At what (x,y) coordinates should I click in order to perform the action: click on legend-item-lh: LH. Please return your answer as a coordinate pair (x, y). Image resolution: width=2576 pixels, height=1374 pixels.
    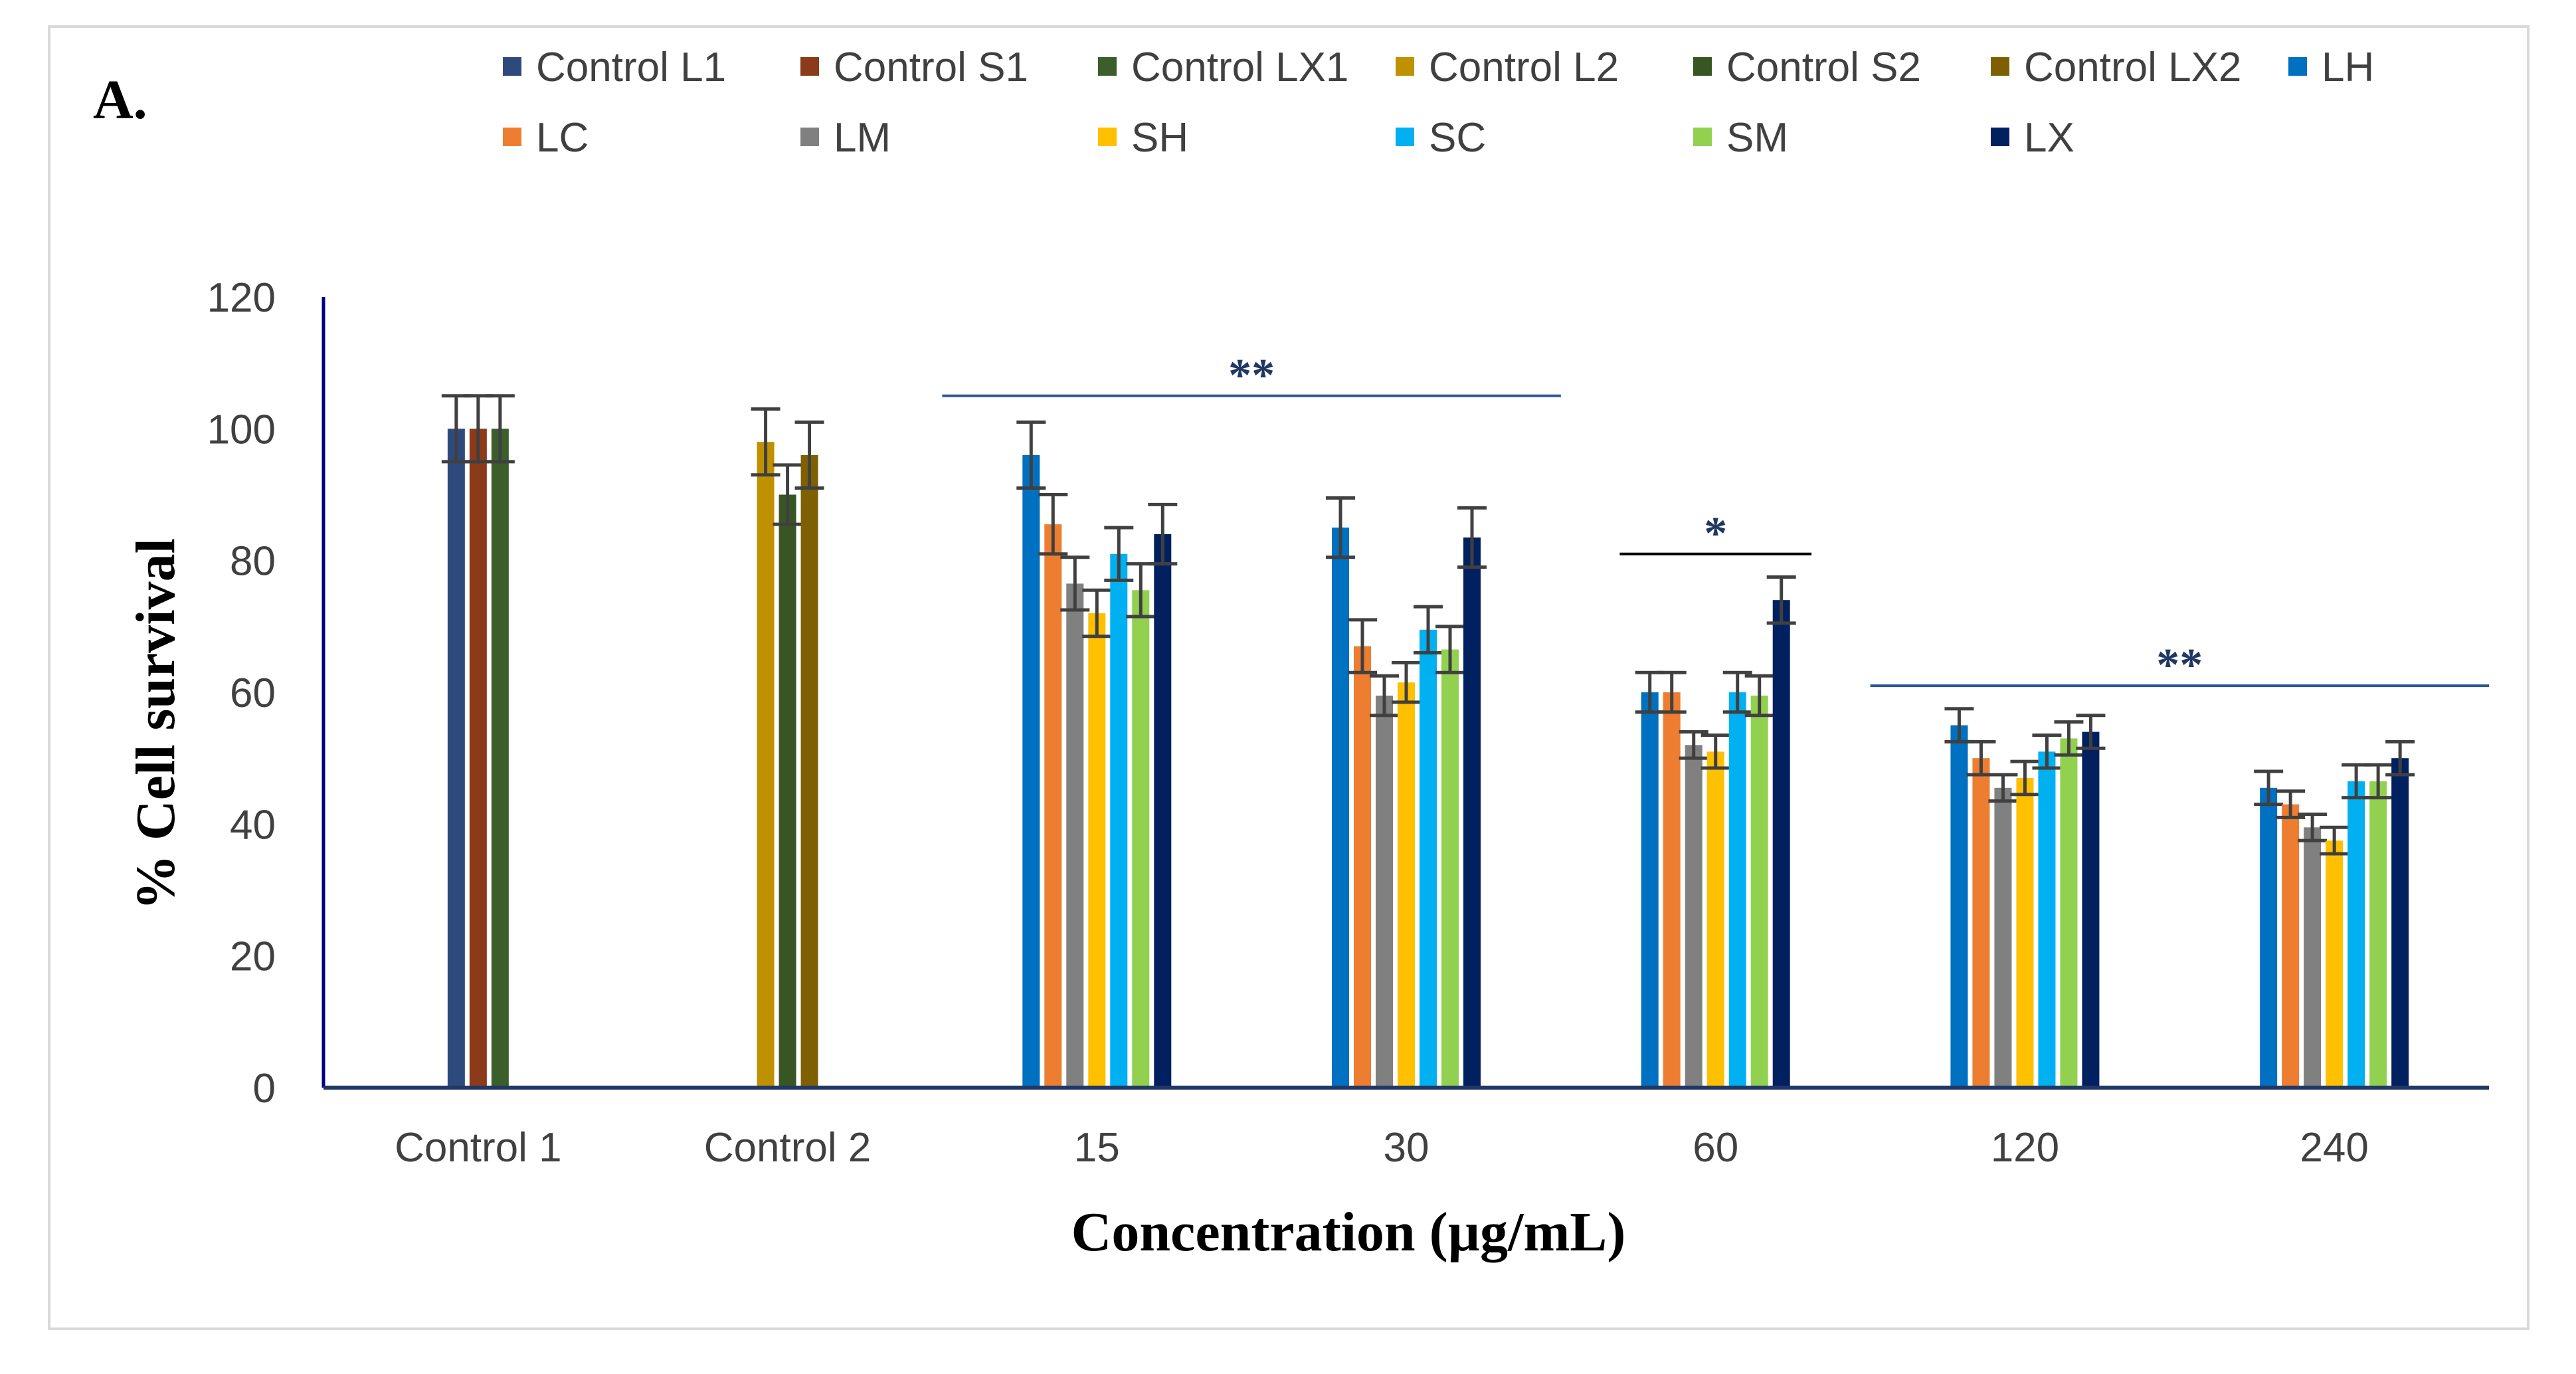
    Looking at the image, I should click on (2331, 67).